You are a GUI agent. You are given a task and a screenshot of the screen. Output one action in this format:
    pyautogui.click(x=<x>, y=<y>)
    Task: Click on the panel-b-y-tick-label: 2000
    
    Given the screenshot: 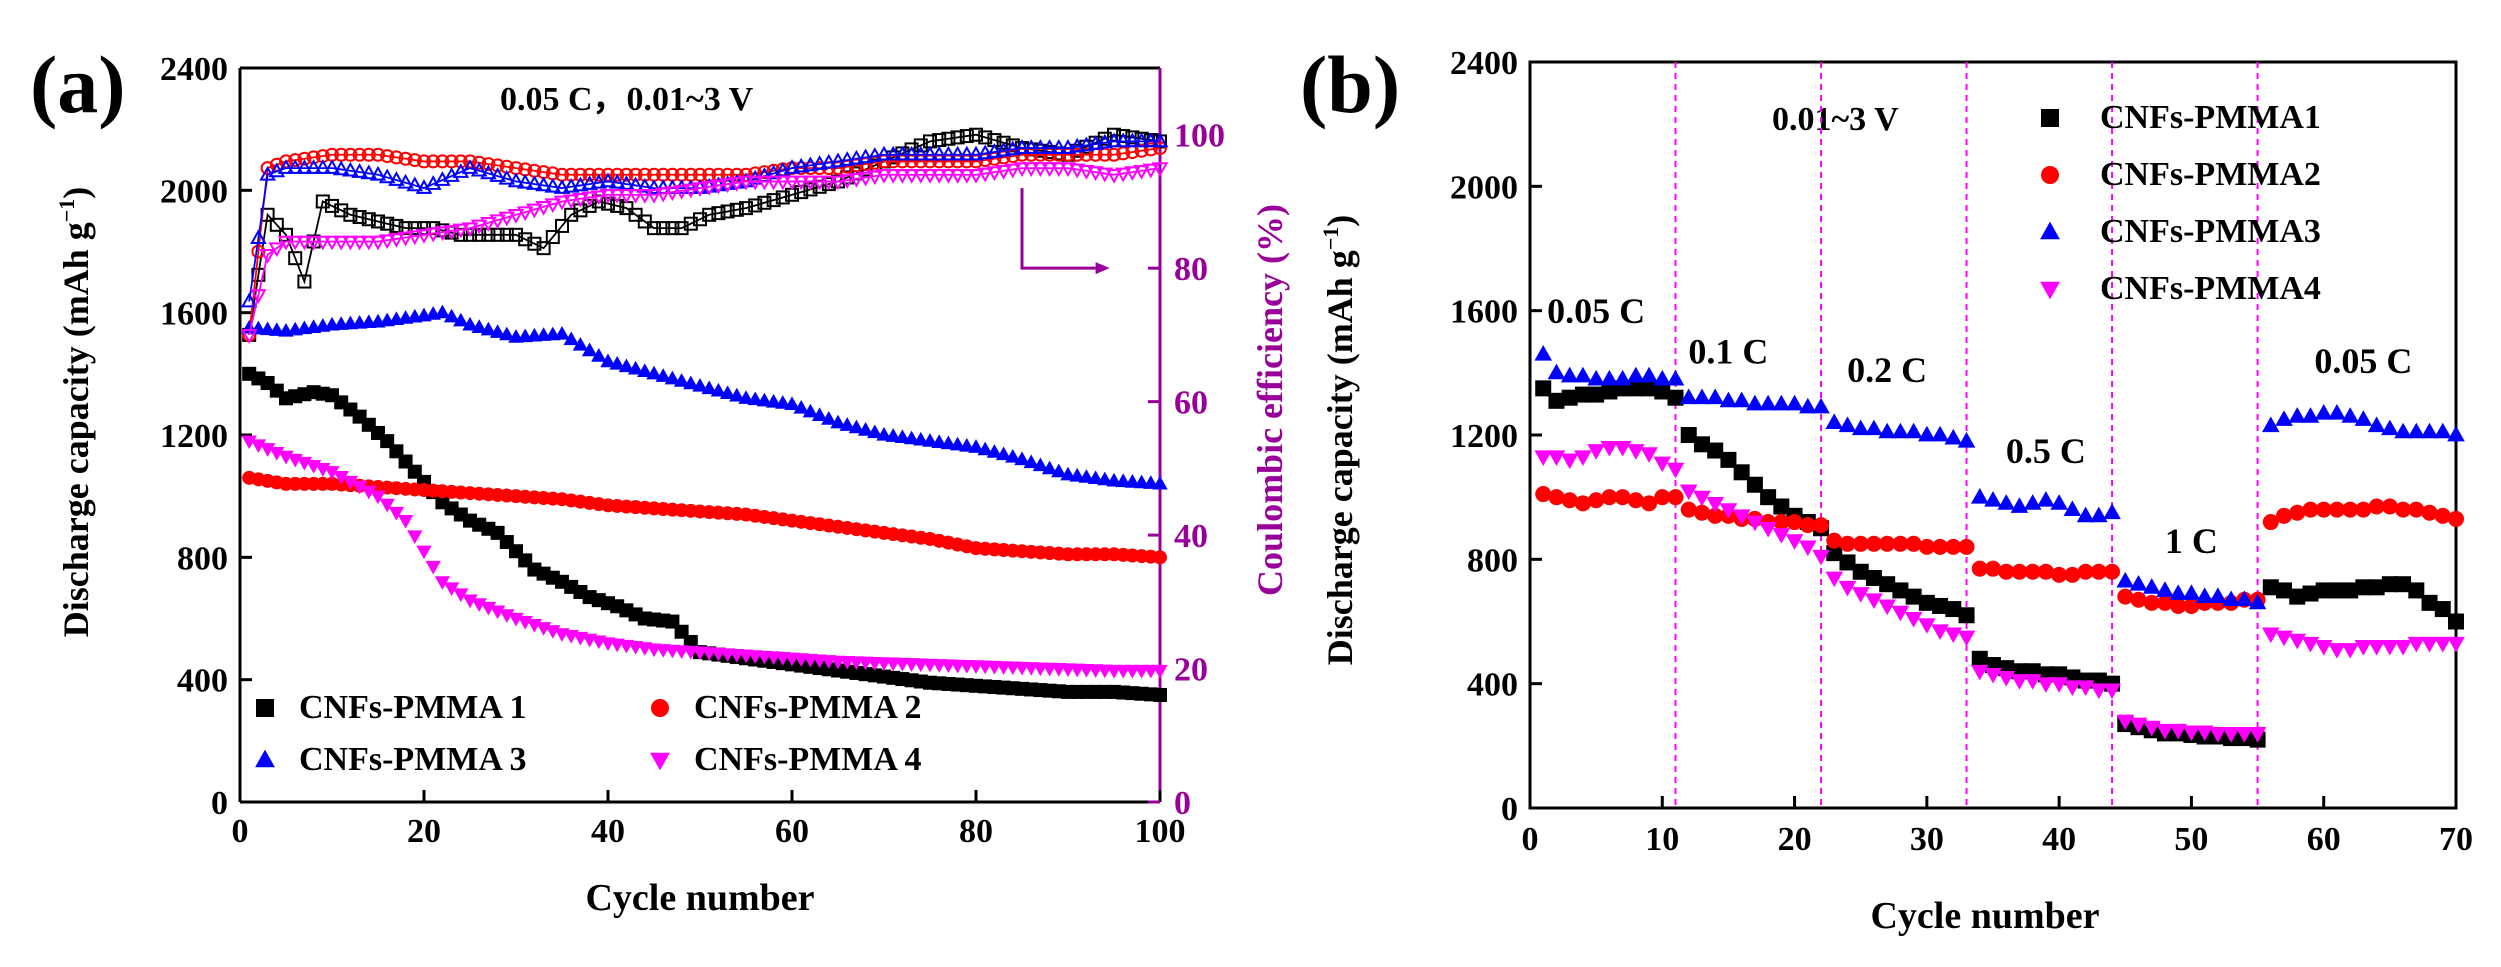 What is the action you would take?
    pyautogui.click(x=1484, y=187)
    